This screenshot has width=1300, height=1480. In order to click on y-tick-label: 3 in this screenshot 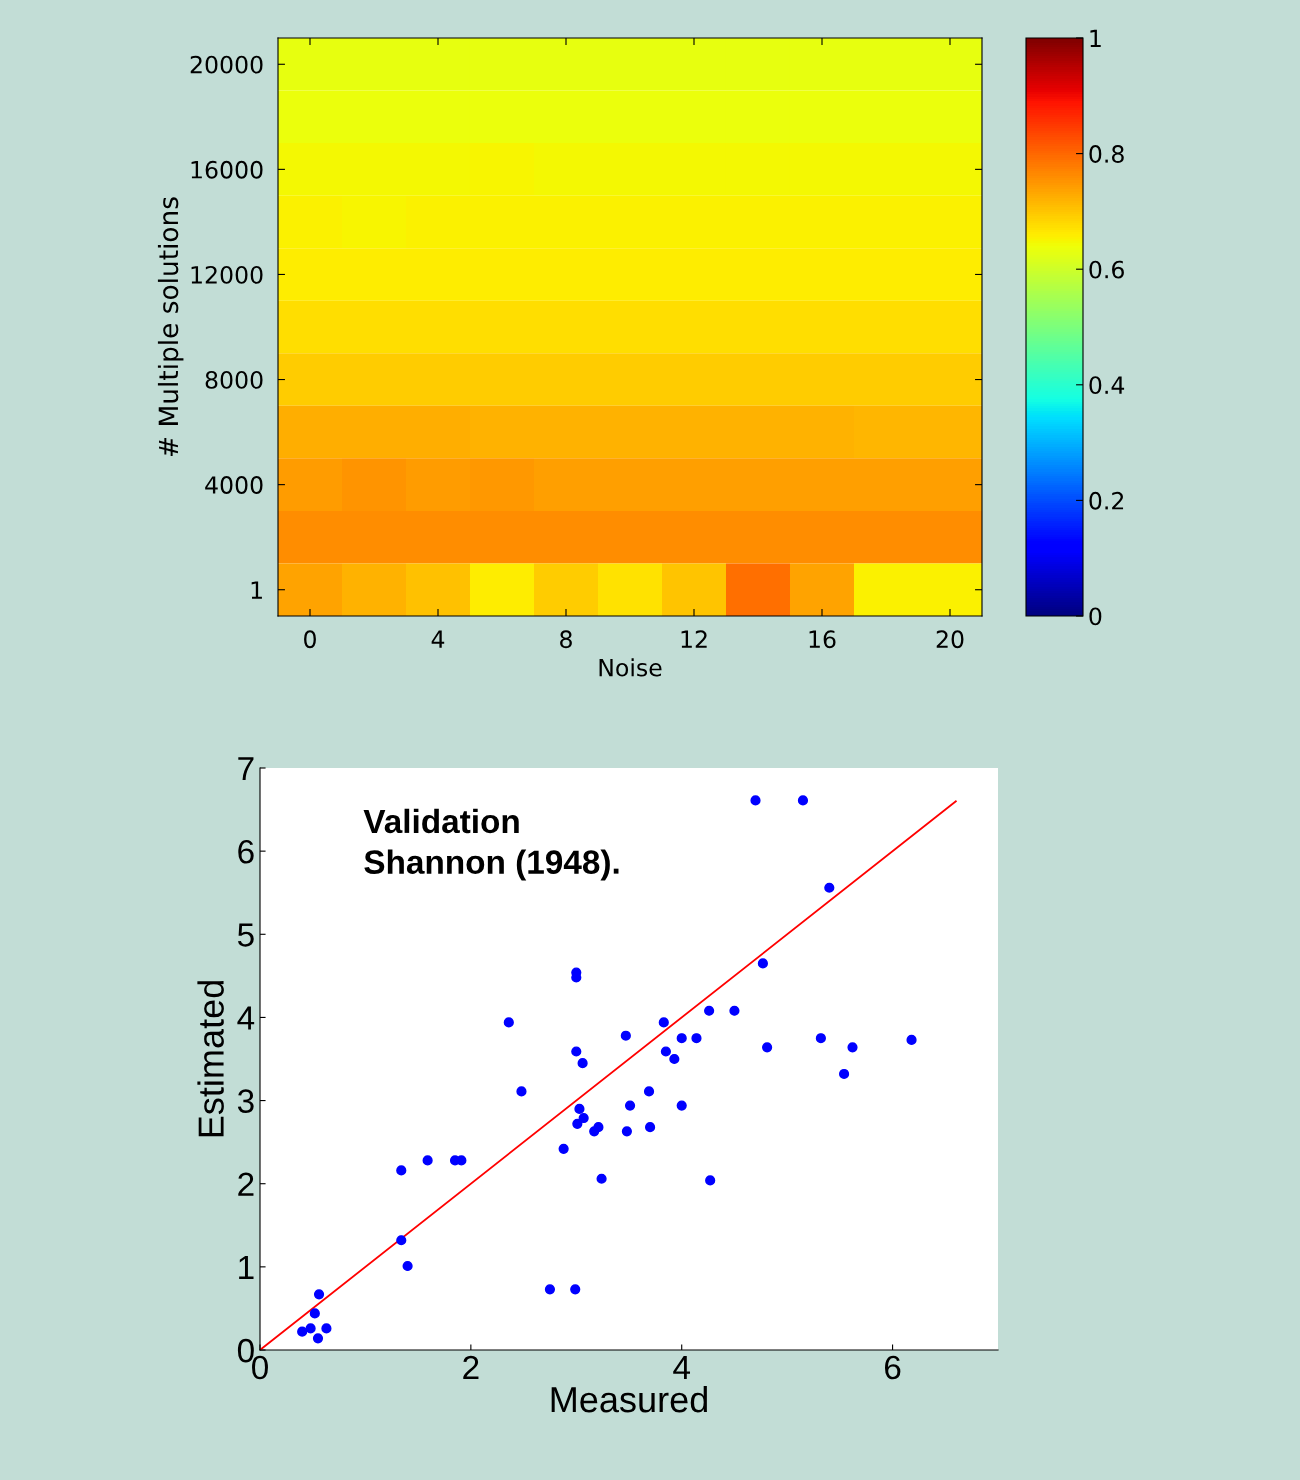, I will do `click(245, 1101)`.